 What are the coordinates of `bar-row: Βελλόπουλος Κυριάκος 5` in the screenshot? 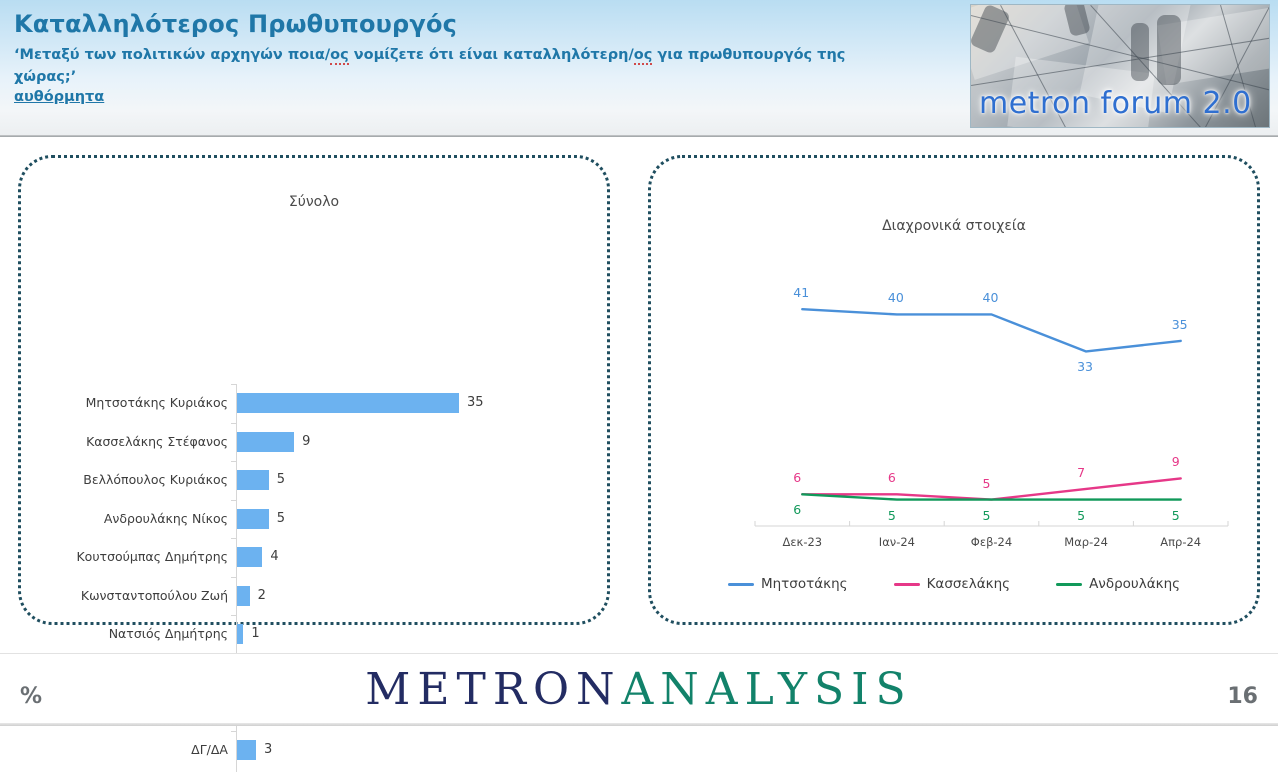 It's located at (314, 480).